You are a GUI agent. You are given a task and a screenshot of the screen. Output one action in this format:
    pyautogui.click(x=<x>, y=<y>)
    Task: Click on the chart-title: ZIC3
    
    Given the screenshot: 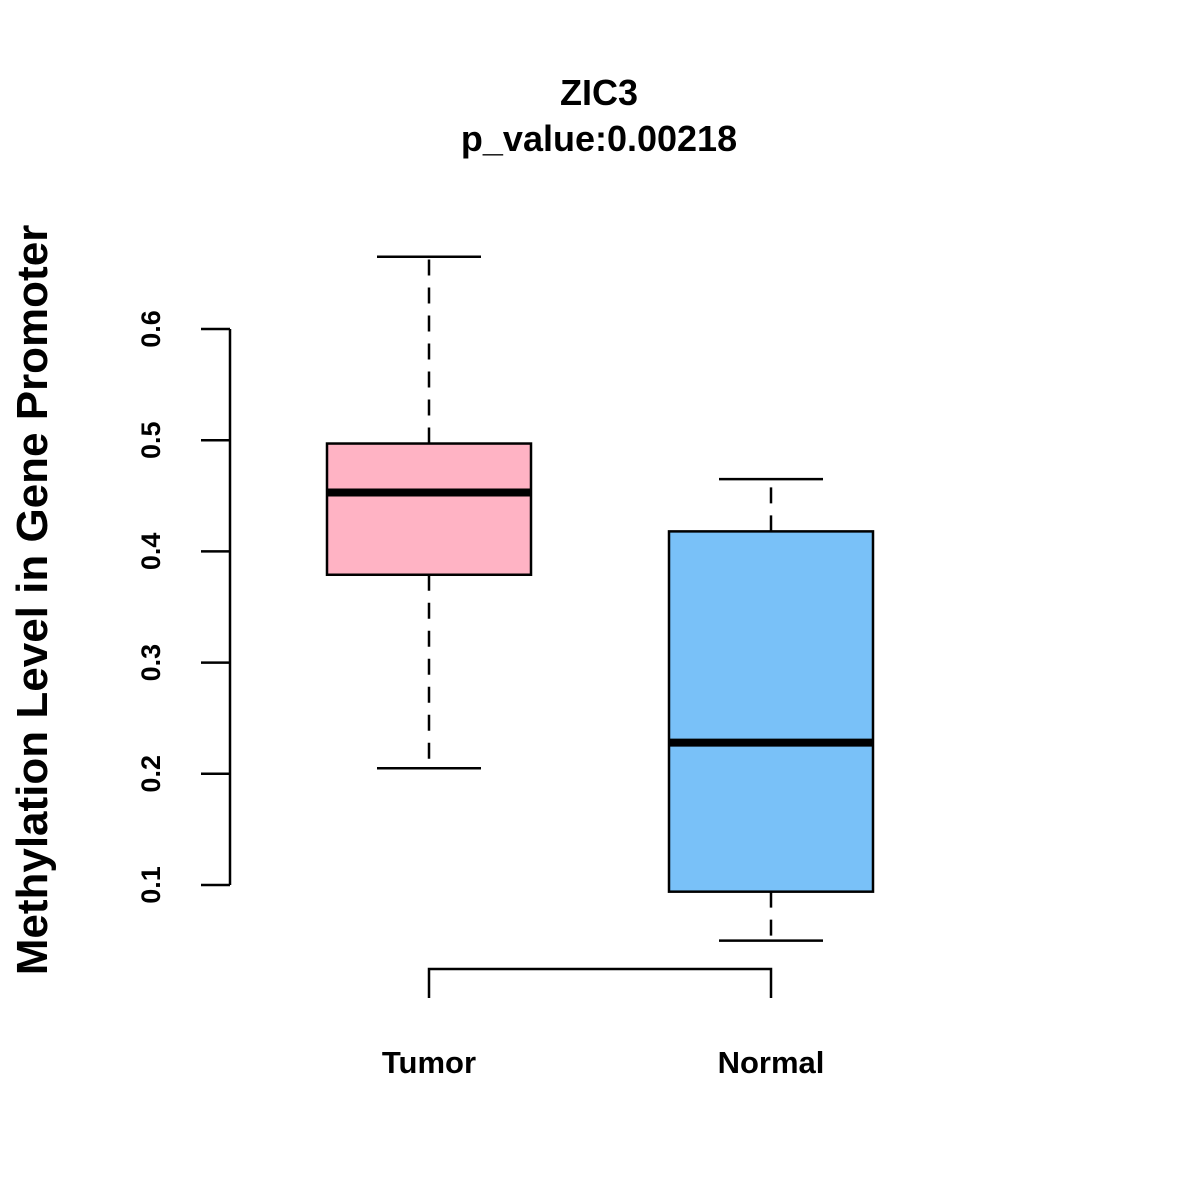 What is the action you would take?
    pyautogui.click(x=599, y=92)
    